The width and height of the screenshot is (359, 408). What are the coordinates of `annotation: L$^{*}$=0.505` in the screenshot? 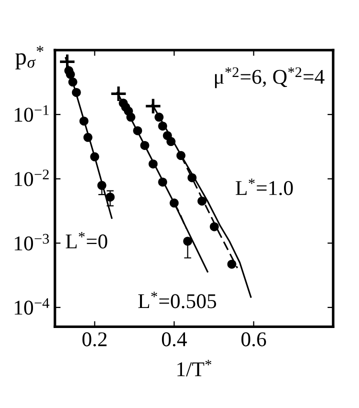 It's located at (177, 300).